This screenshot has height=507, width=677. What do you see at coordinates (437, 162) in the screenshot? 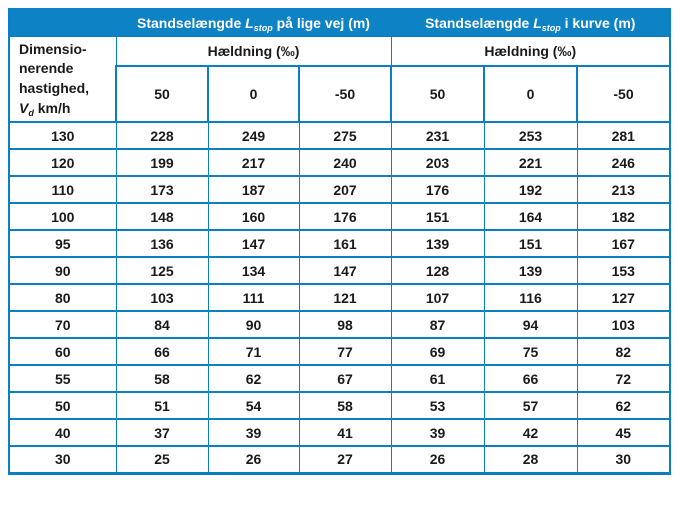
I see `distance-cell: 203` at bounding box center [437, 162].